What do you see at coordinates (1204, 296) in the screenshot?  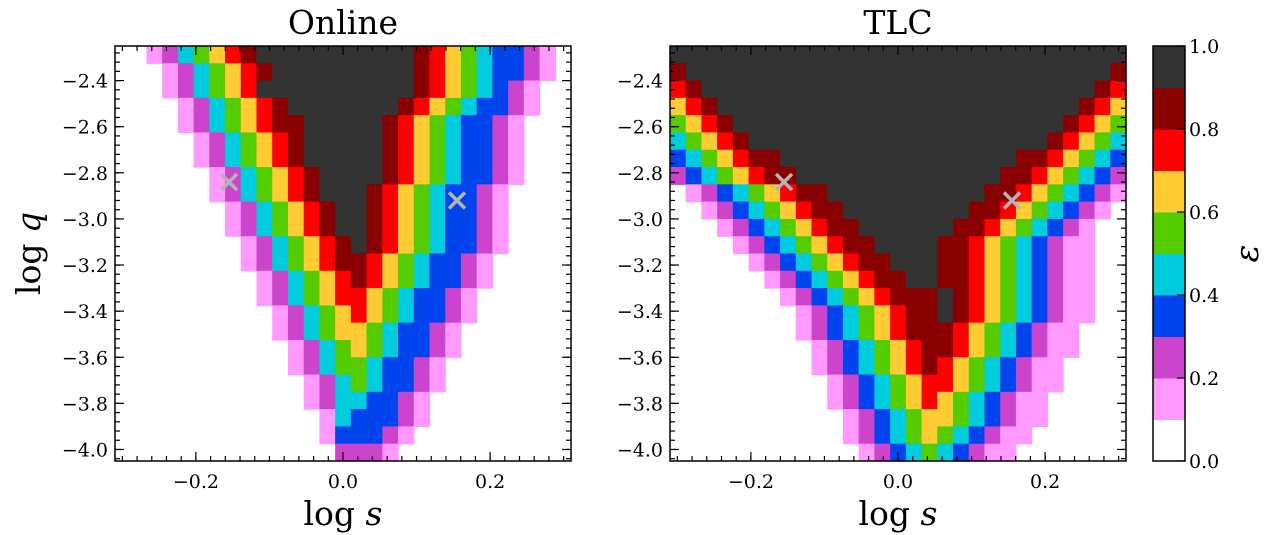 I see `colorbar-tick-label: 0.4` at bounding box center [1204, 296].